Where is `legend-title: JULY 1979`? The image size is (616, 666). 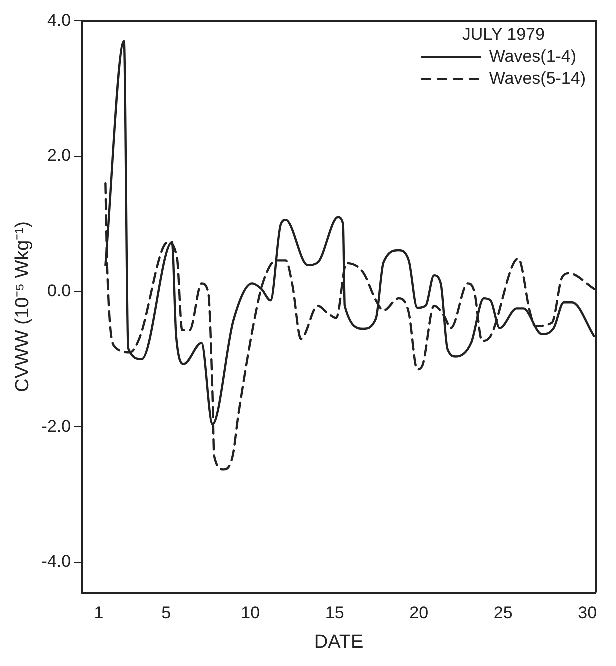
legend-title: JULY 1979 is located at coordinates (503, 34).